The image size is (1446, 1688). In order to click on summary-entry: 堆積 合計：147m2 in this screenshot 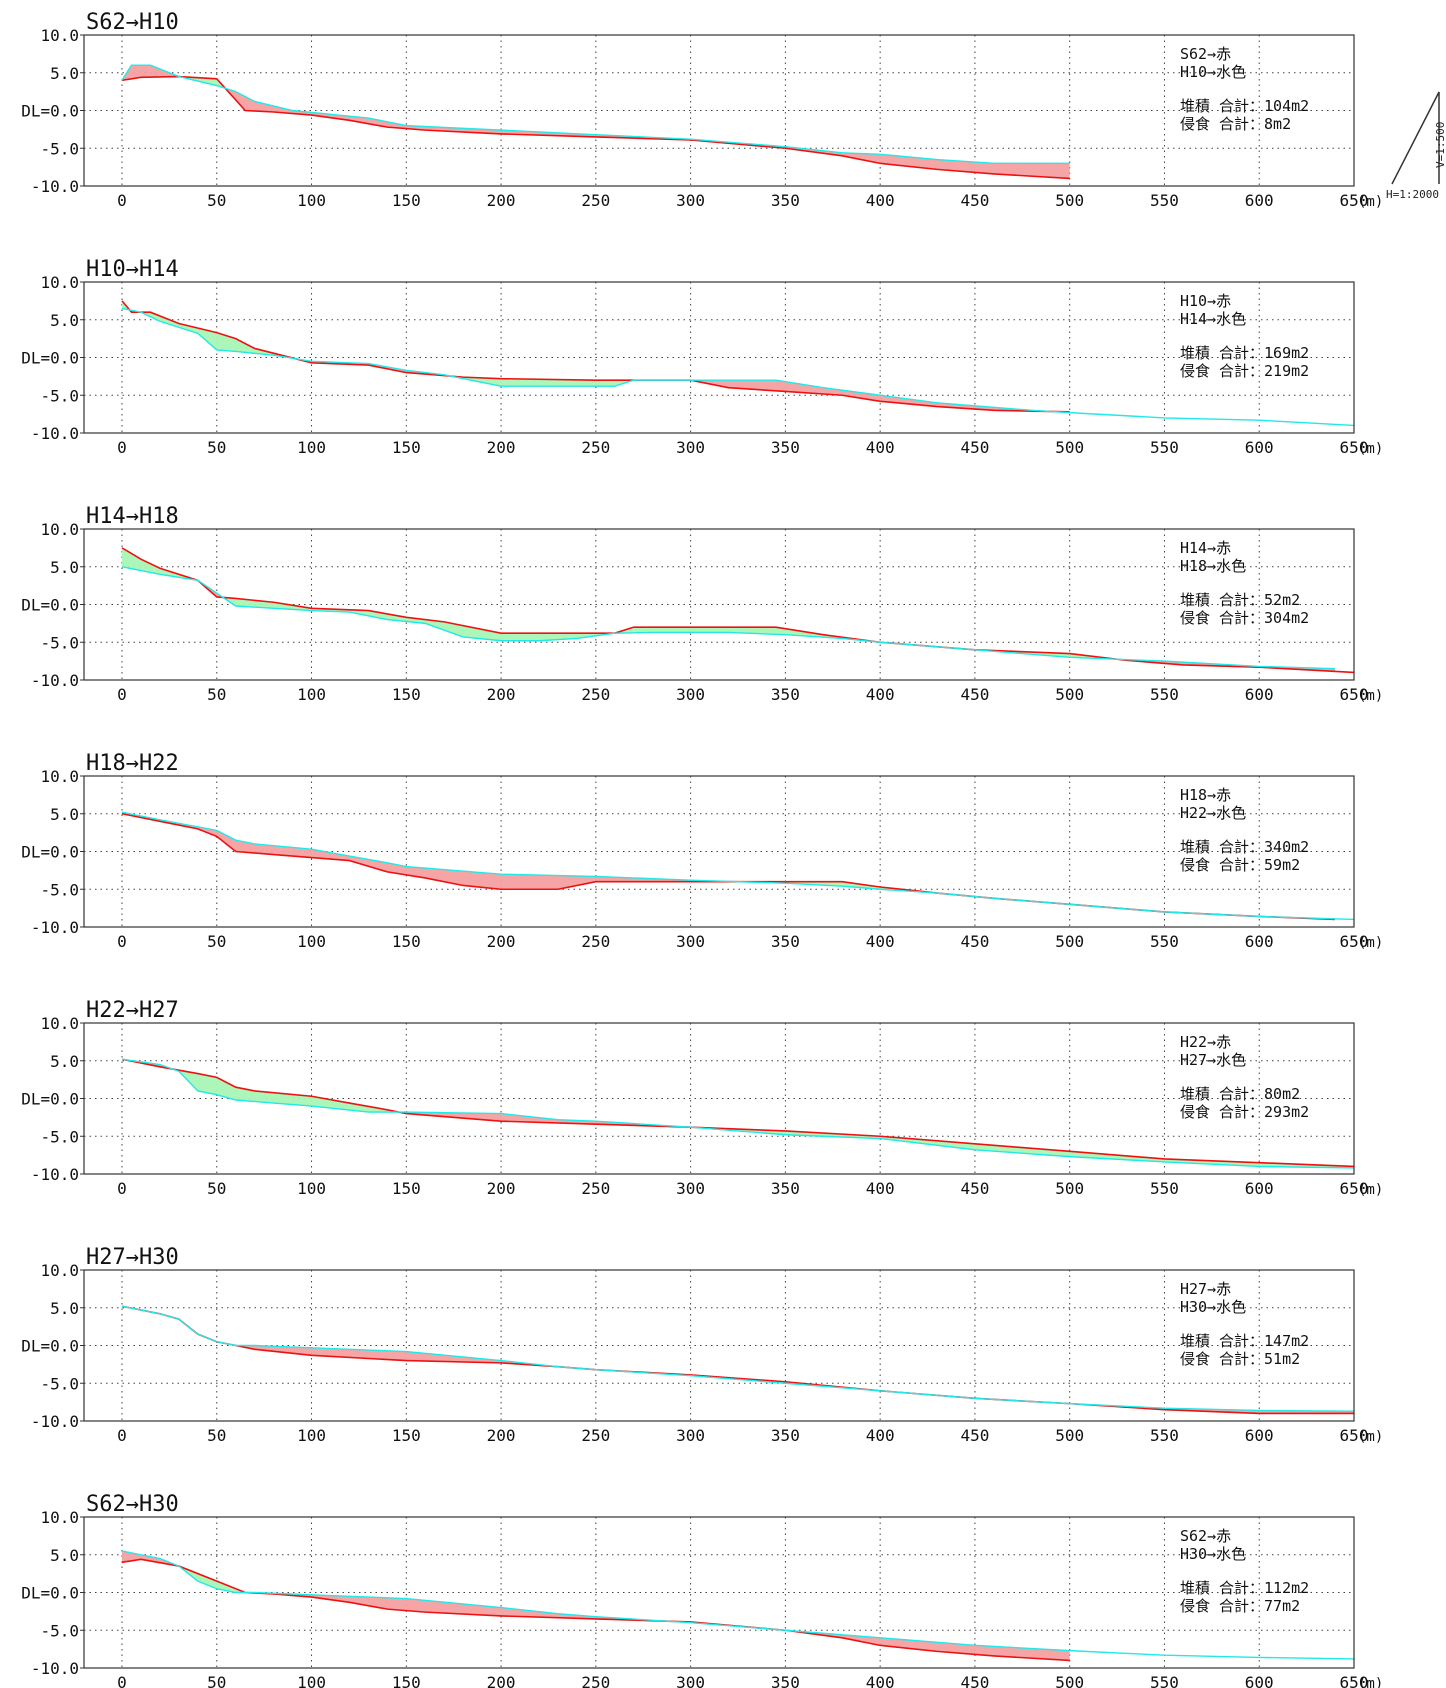, I will do `click(1244, 1341)`.